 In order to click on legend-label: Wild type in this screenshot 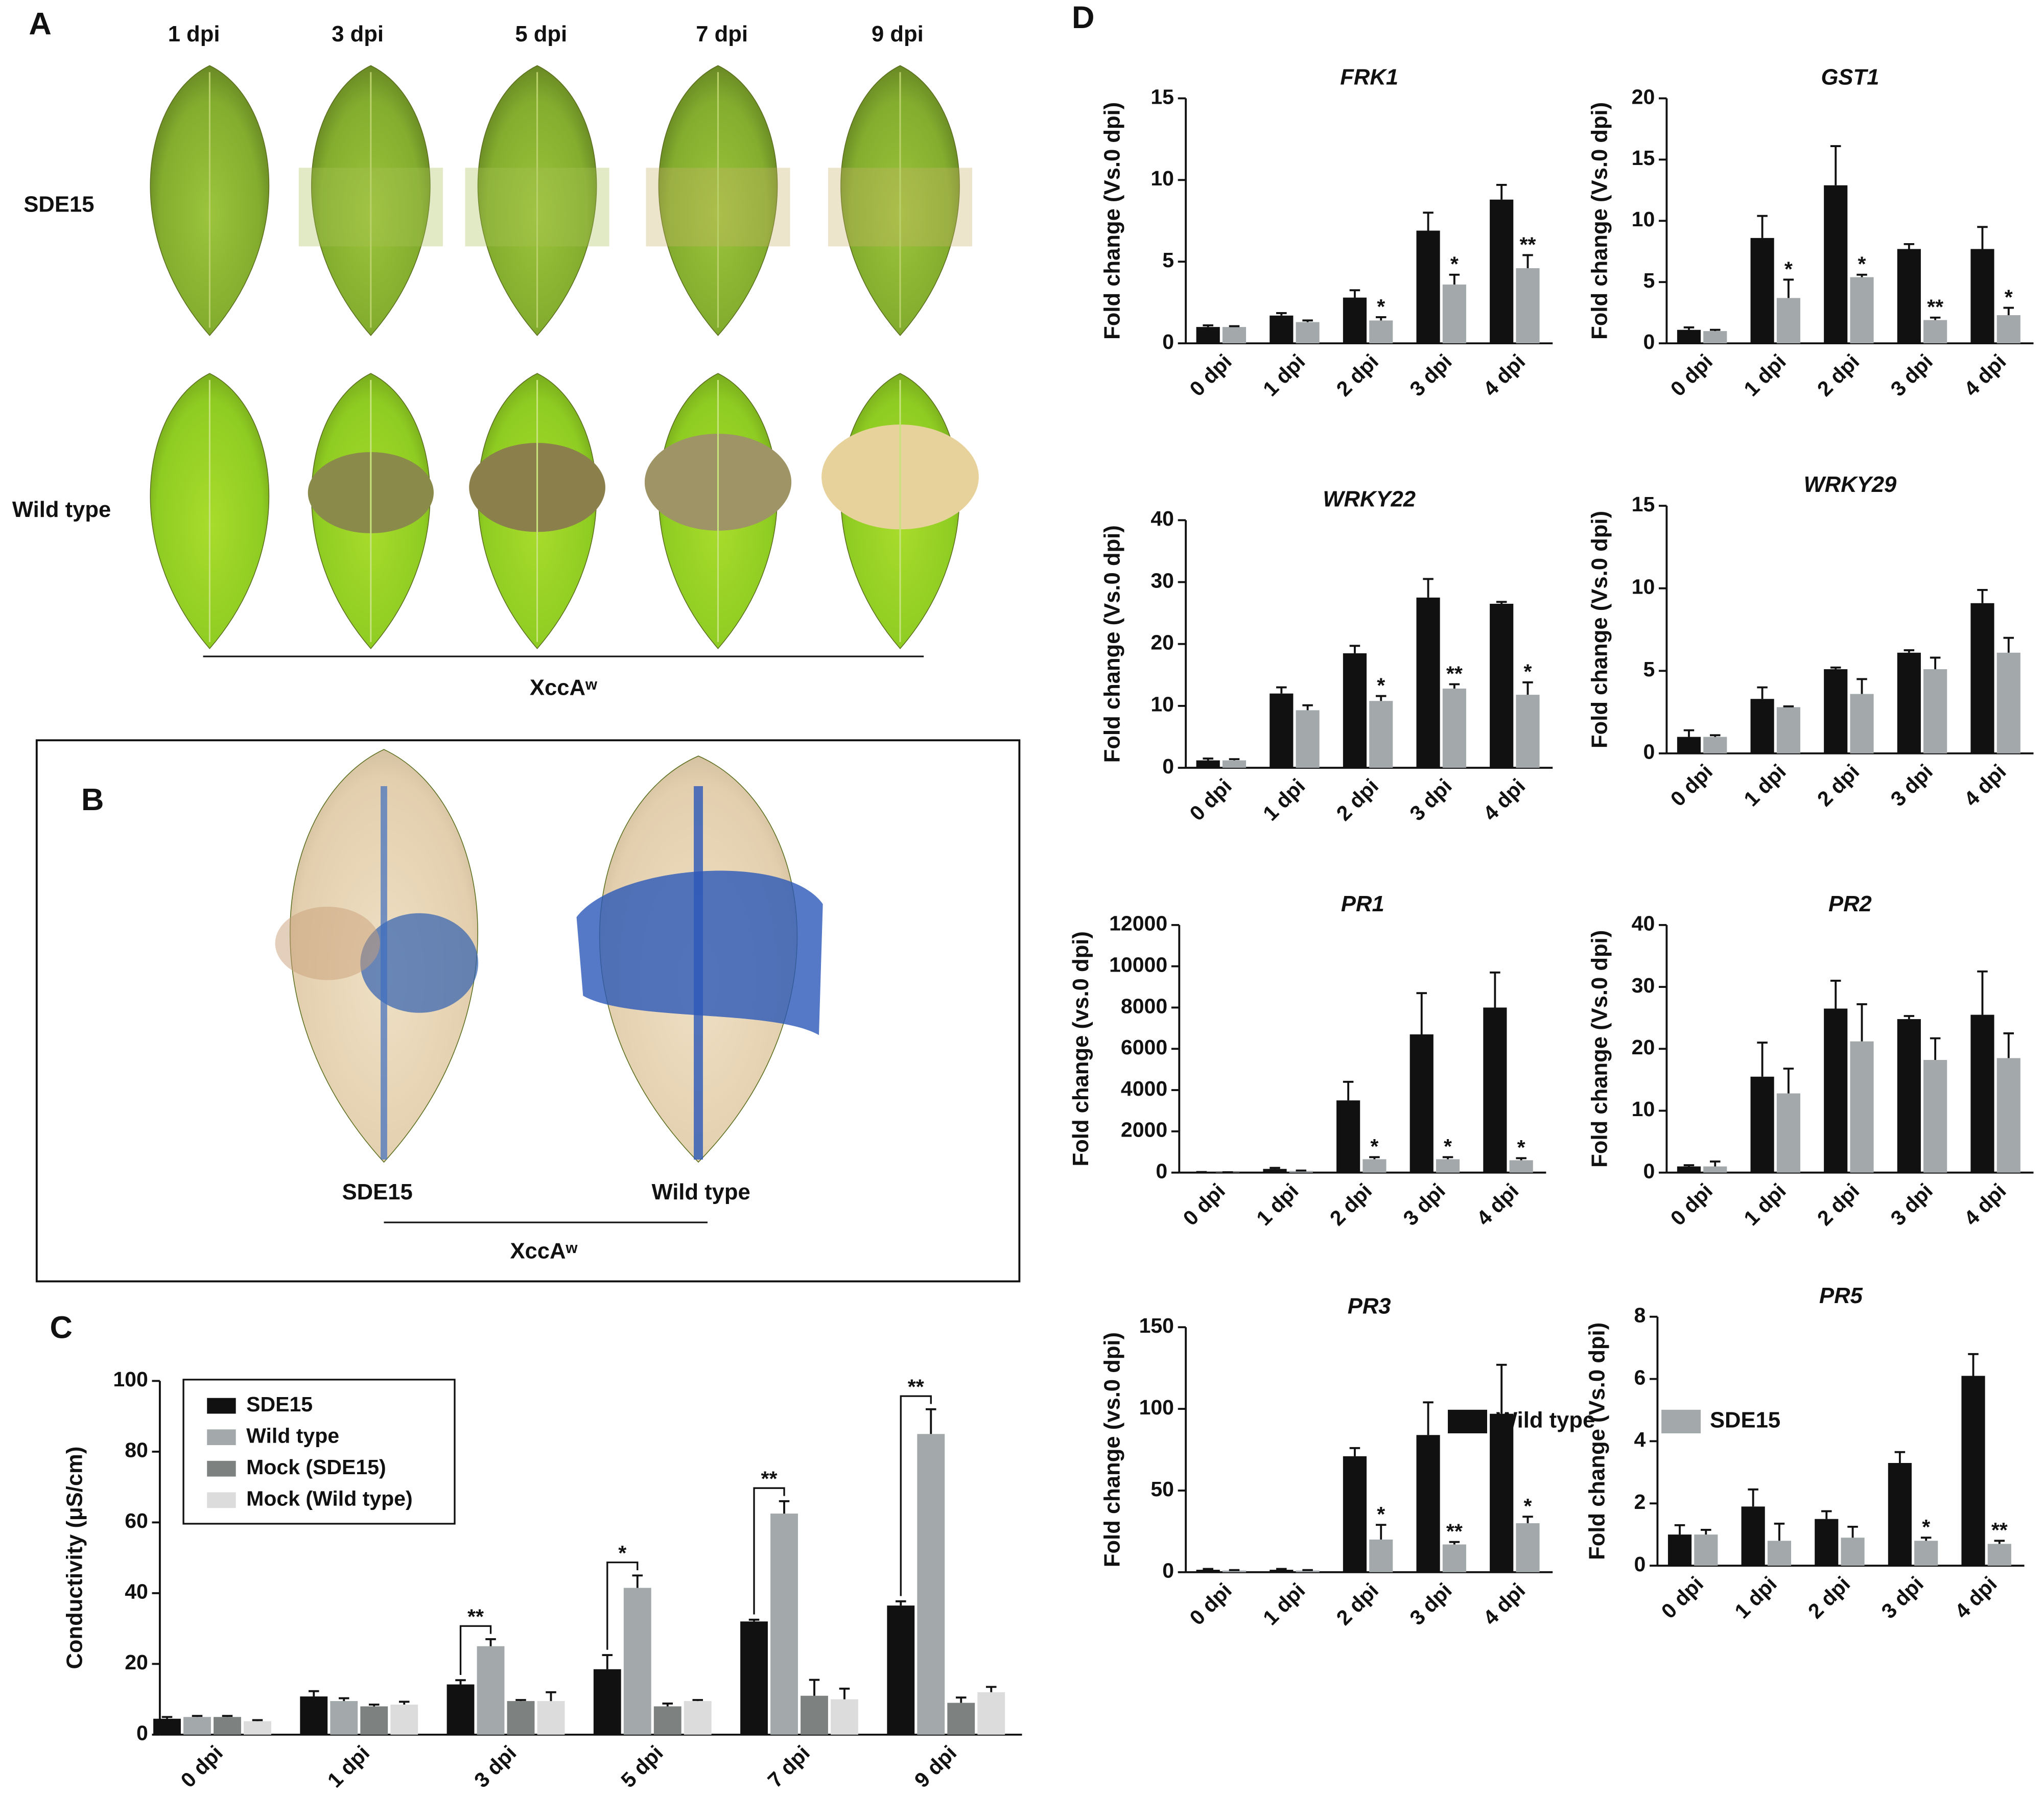, I will do `click(293, 1436)`.